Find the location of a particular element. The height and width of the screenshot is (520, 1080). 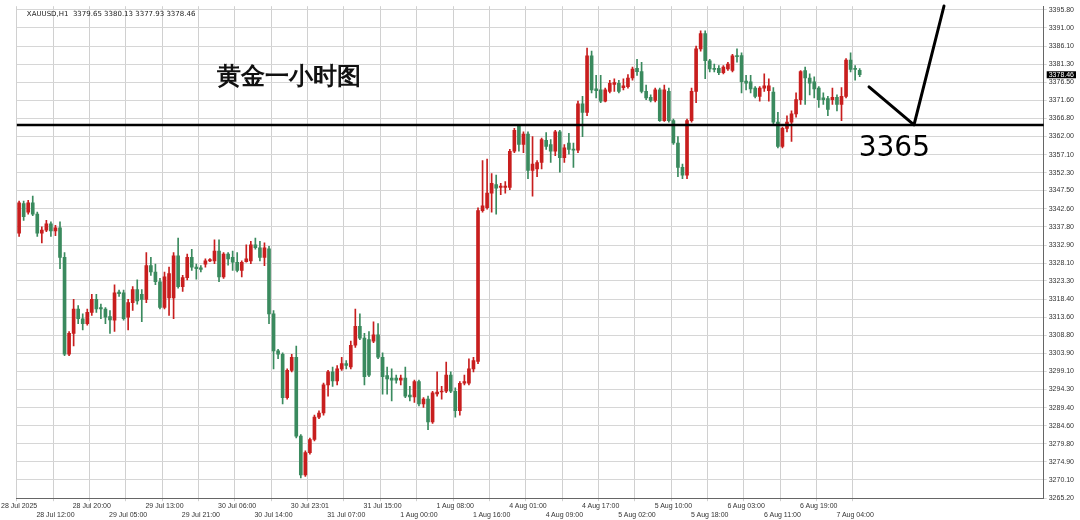

ref-line-label: 3365 is located at coordinates (894, 147).